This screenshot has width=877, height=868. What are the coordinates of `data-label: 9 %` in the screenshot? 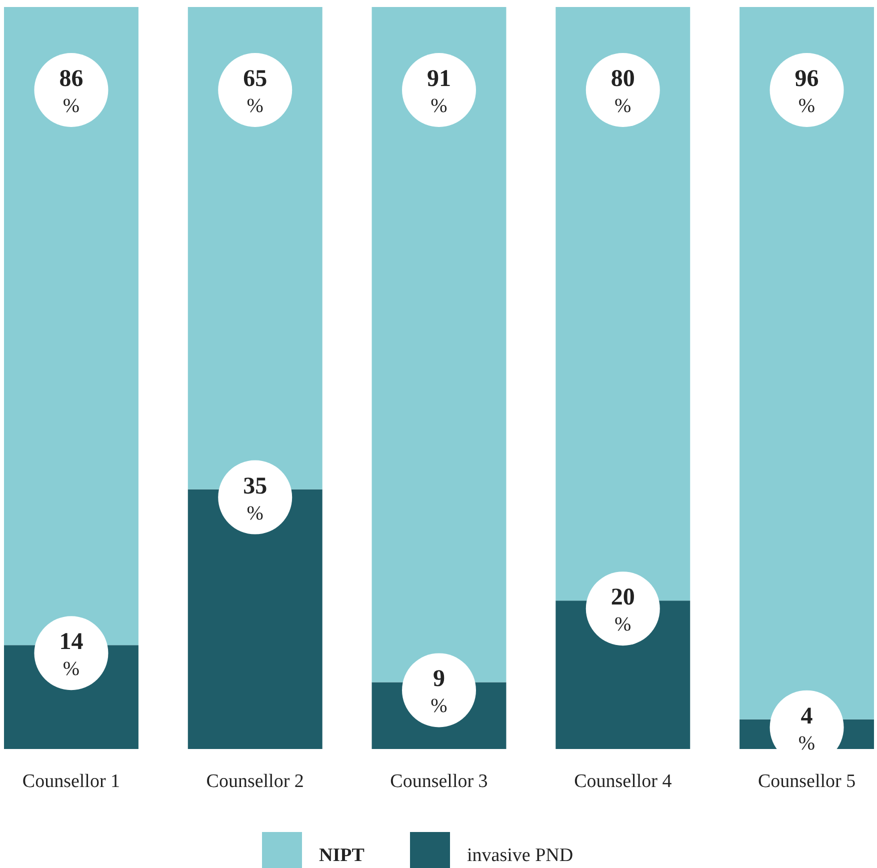 It's located at (439, 692).